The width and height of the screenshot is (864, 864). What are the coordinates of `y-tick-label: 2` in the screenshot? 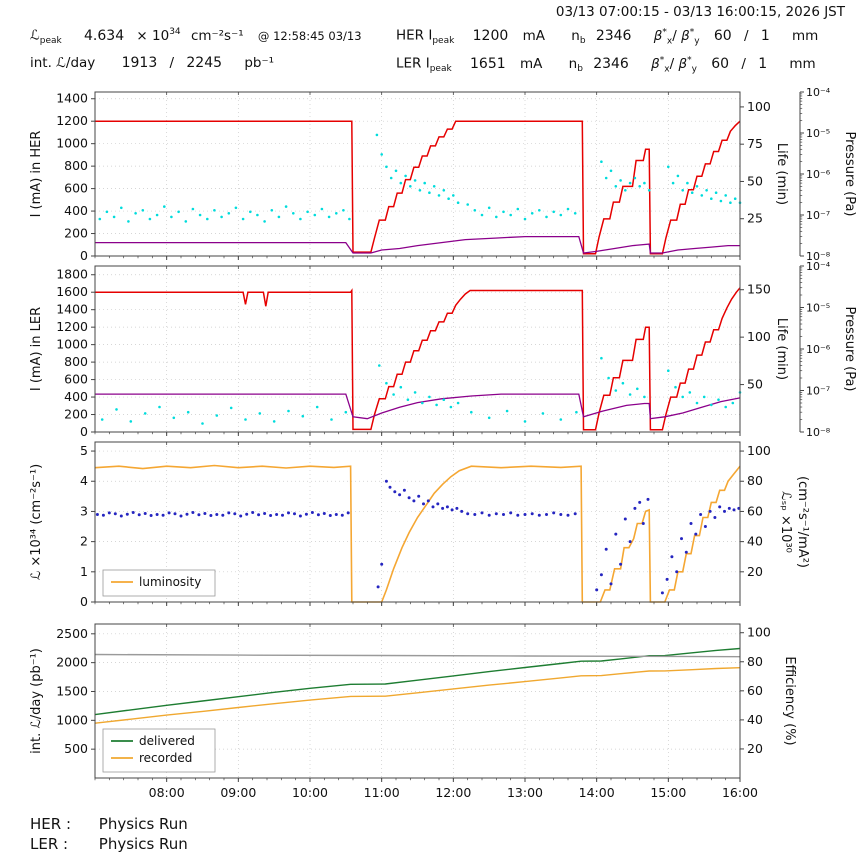 It's located at (84, 541).